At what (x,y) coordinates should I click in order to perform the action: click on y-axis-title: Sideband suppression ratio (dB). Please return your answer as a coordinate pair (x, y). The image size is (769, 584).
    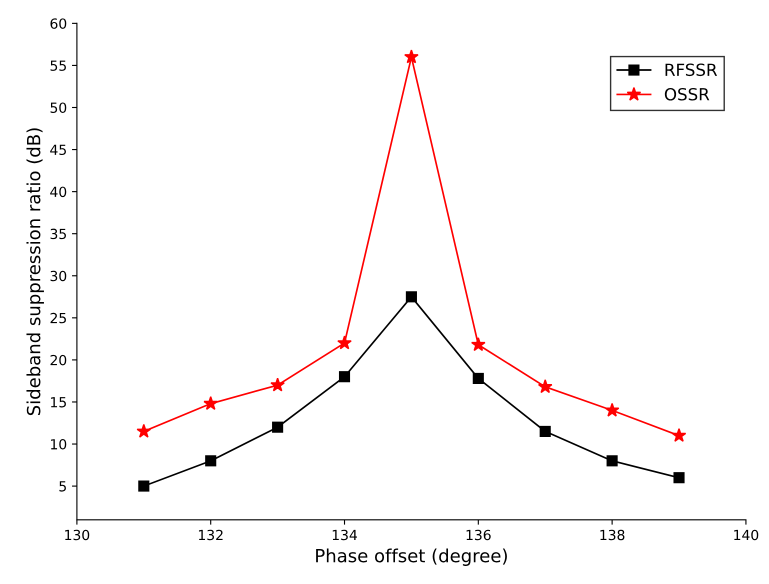
    Looking at the image, I should click on (35, 272).